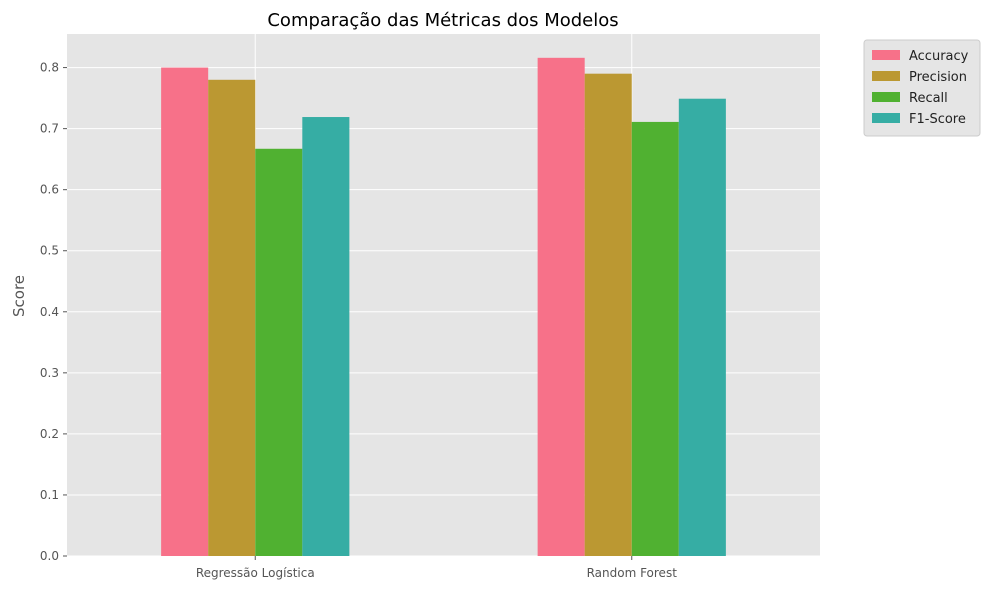  I want to click on y-tick-label: 0.3, so click(49, 373).